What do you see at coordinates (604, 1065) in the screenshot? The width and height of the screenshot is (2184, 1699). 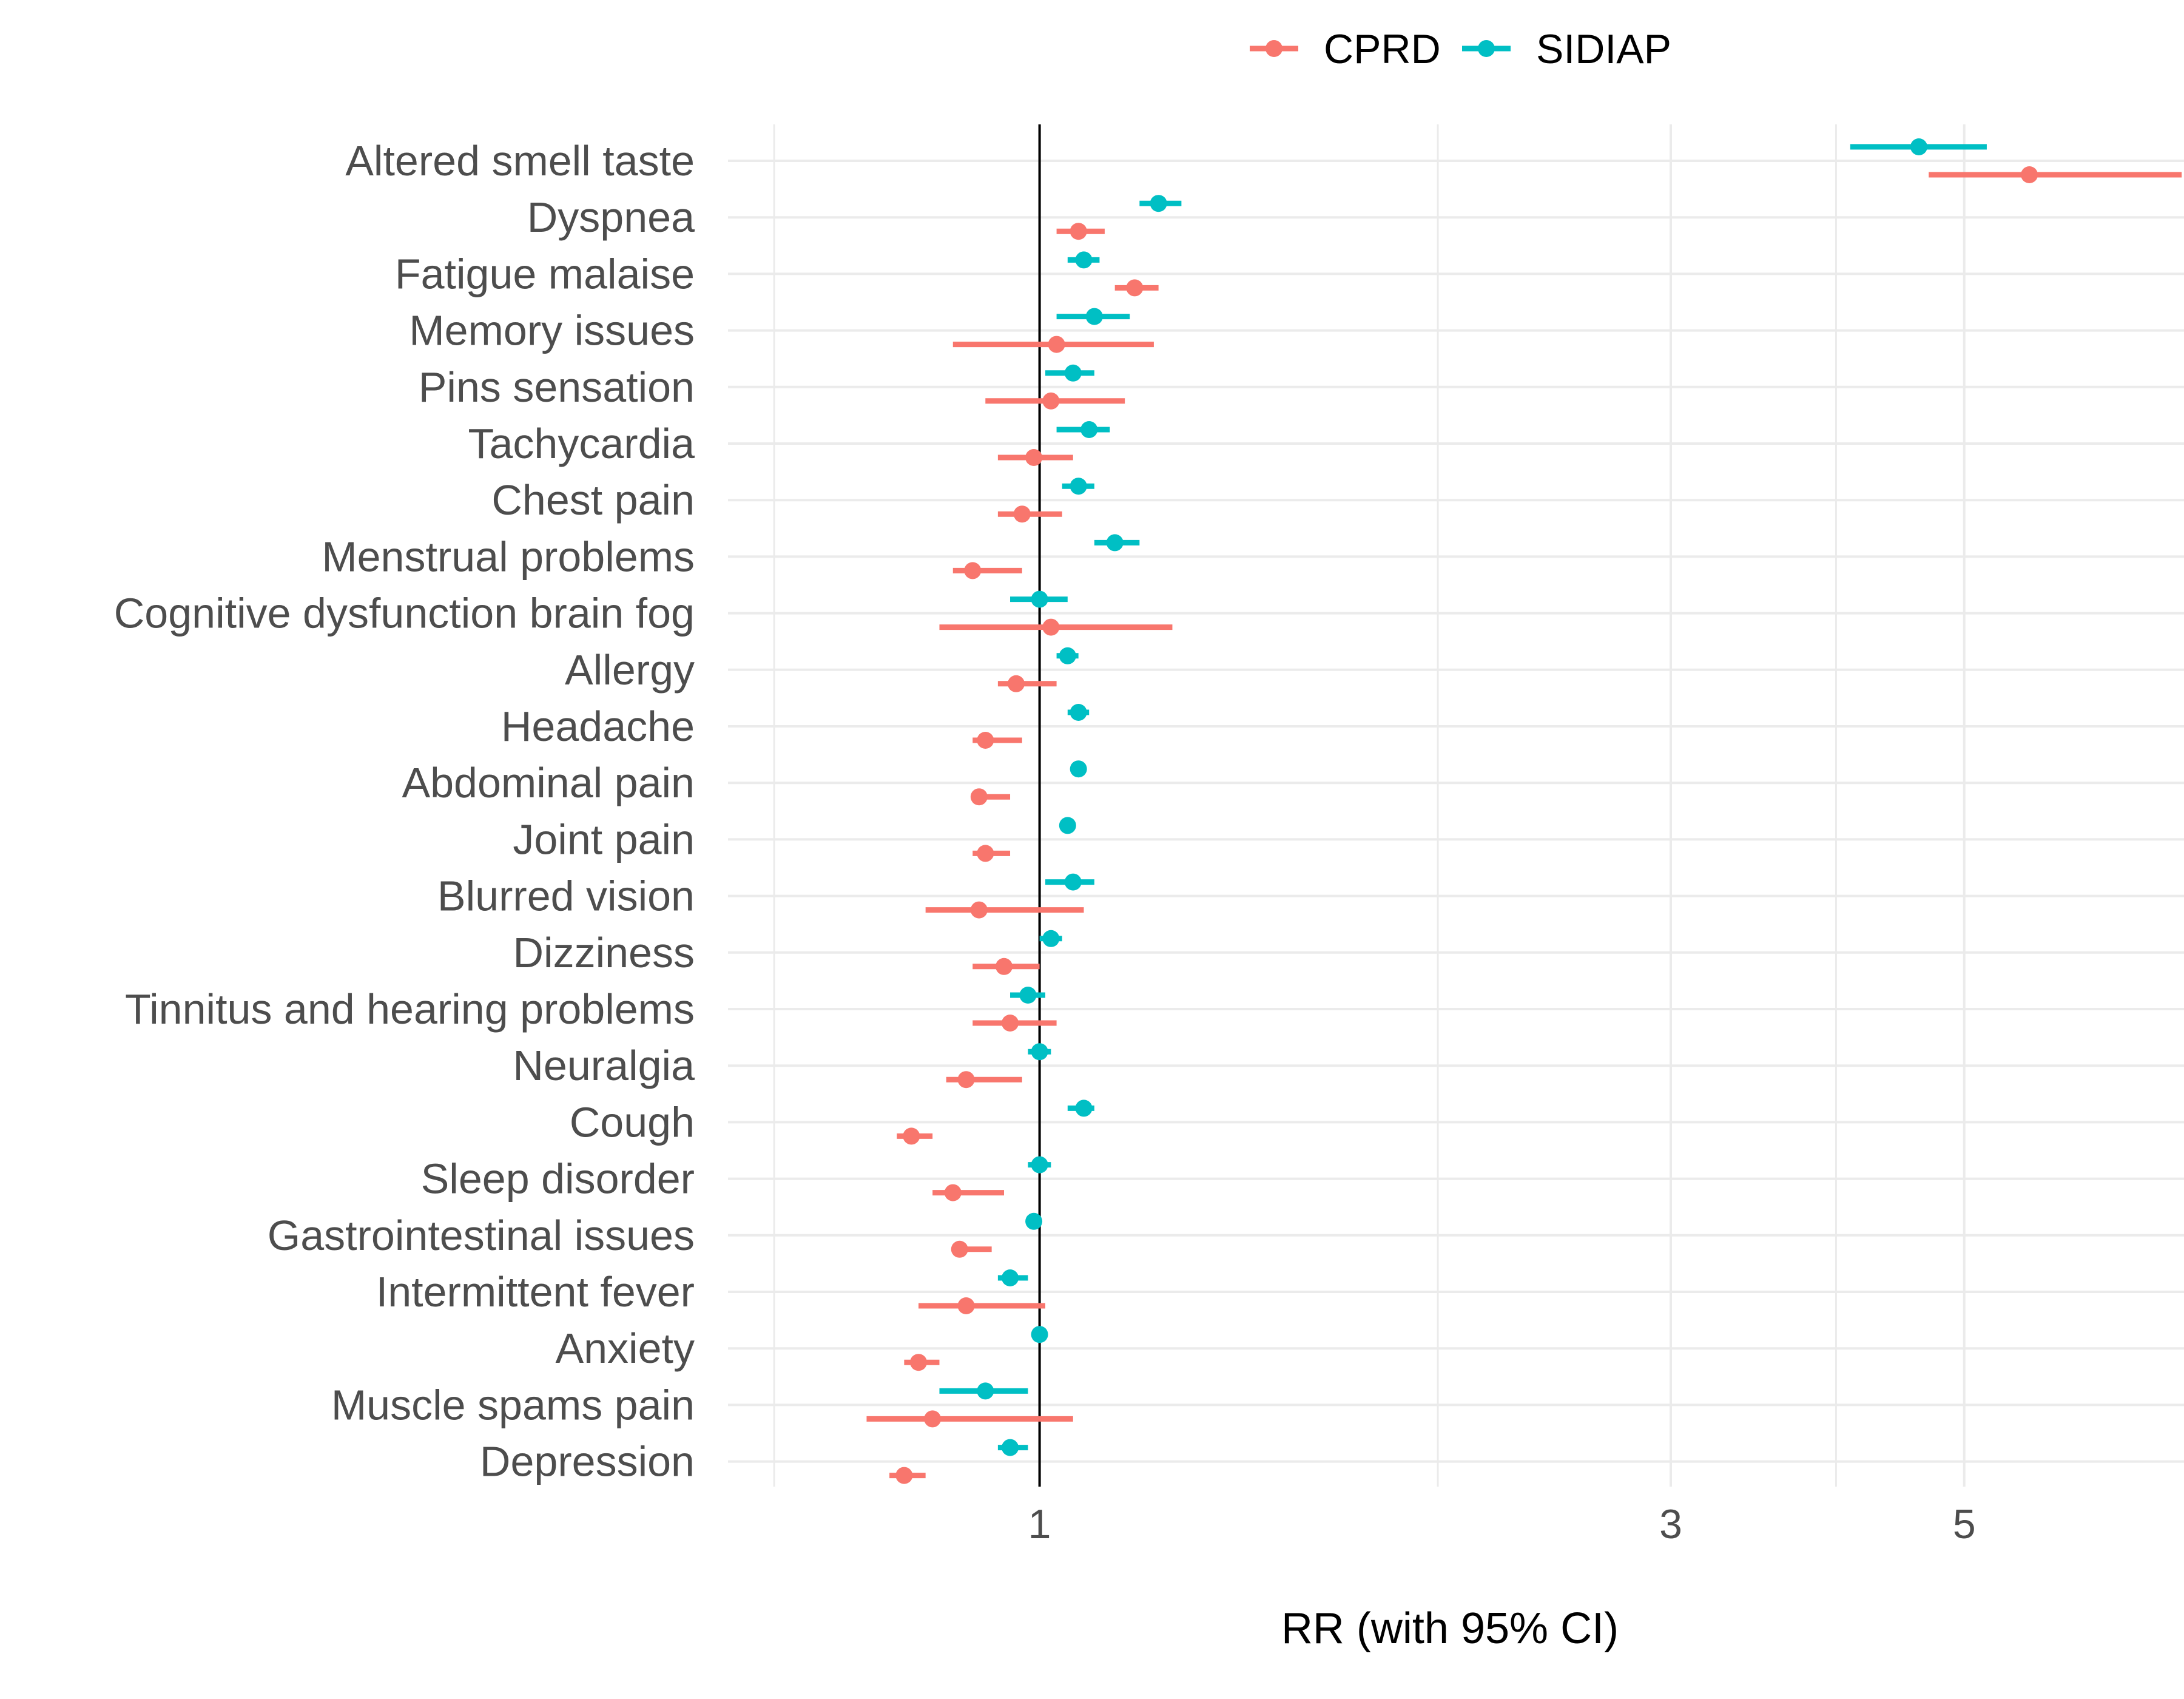 I see `y-tick-label: Neuralgia` at bounding box center [604, 1065].